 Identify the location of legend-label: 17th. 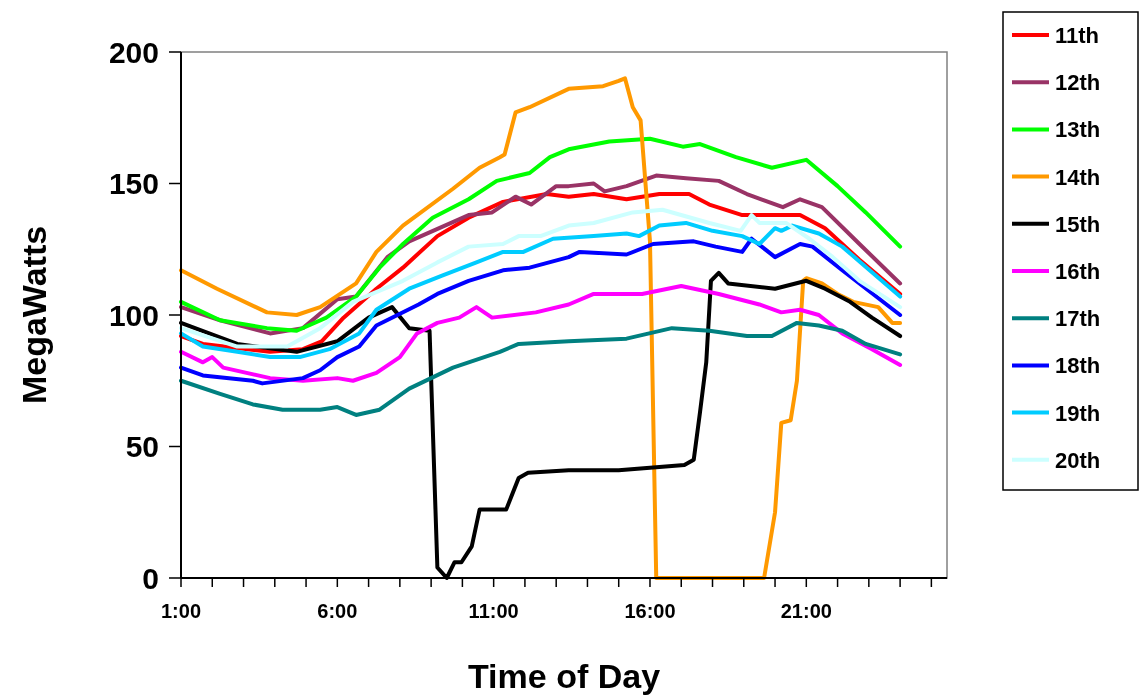
(1078, 319).